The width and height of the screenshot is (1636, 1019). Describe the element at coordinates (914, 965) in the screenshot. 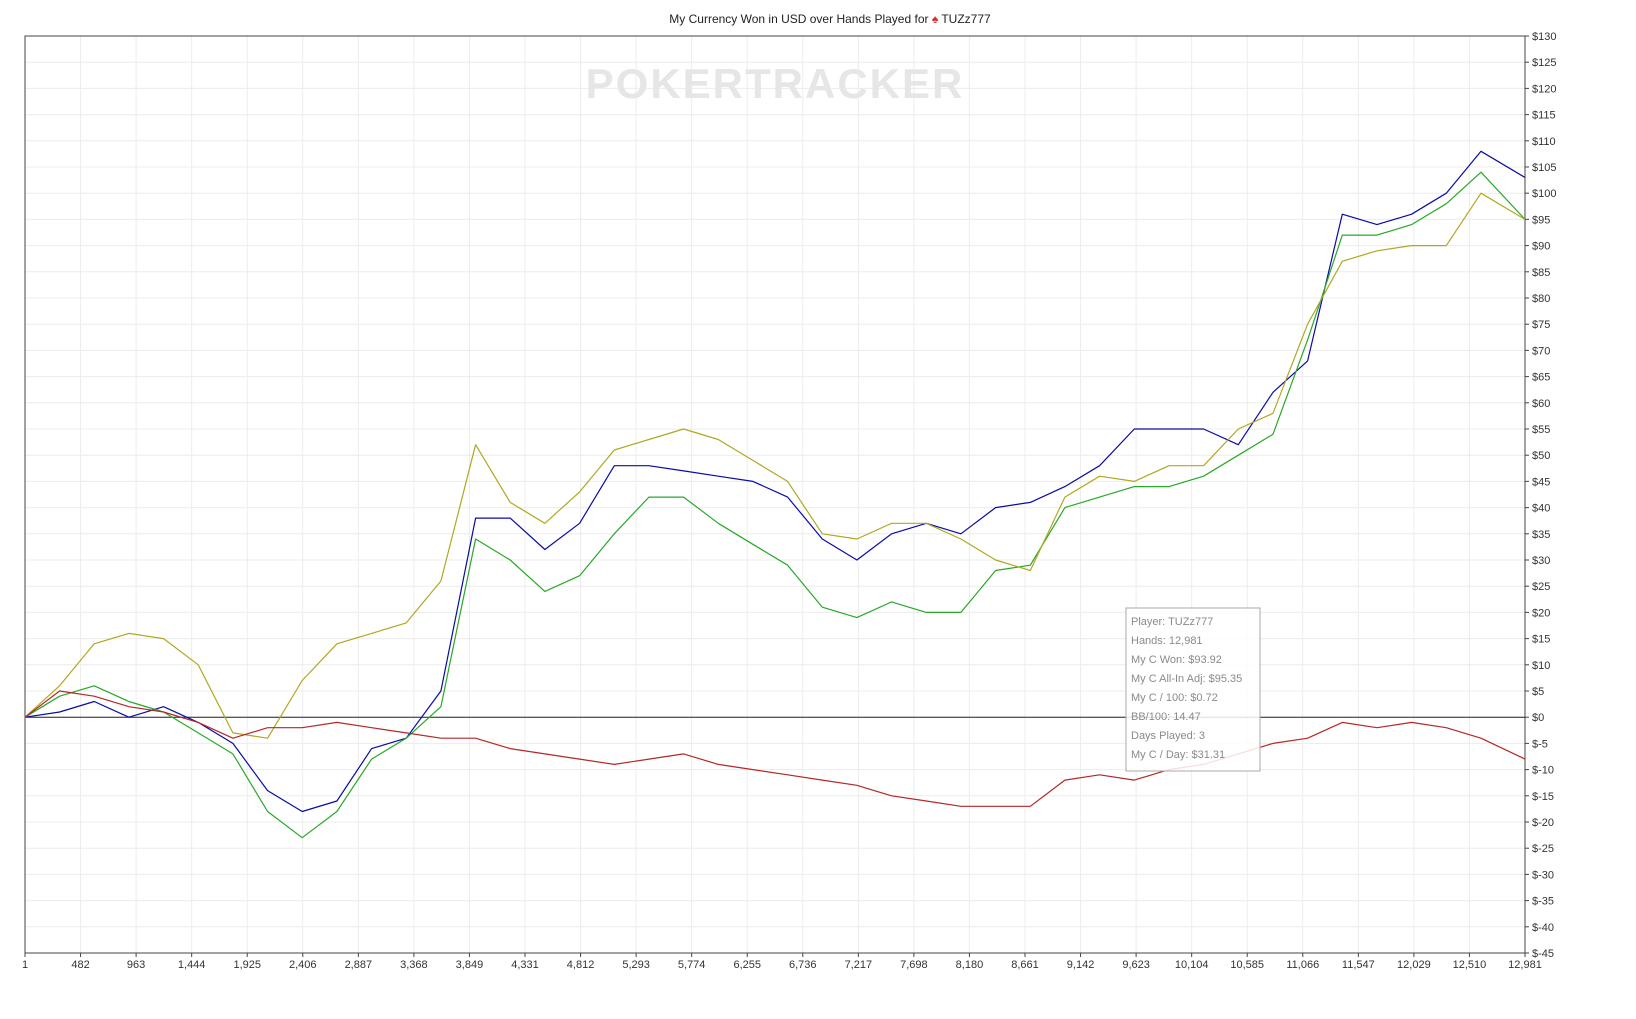

I see `x-tick-label: 7,698` at that location.